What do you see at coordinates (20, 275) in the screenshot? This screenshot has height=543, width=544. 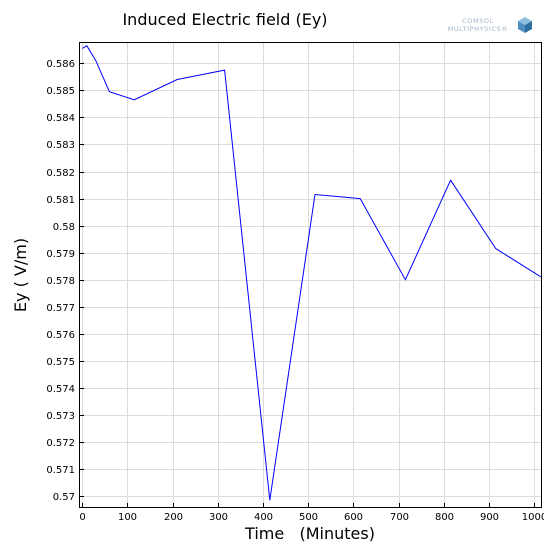 I see `y-axis-title: Ey ( V/m)` at bounding box center [20, 275].